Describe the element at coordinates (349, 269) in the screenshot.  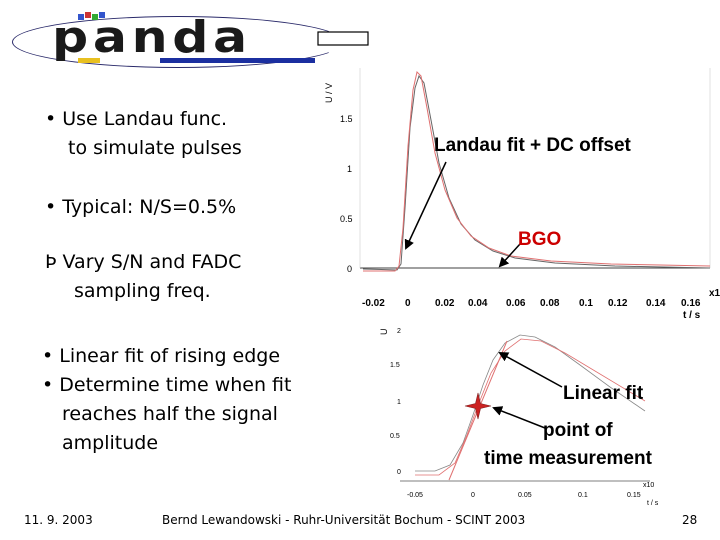
I see `y-tick-0: 0` at that location.